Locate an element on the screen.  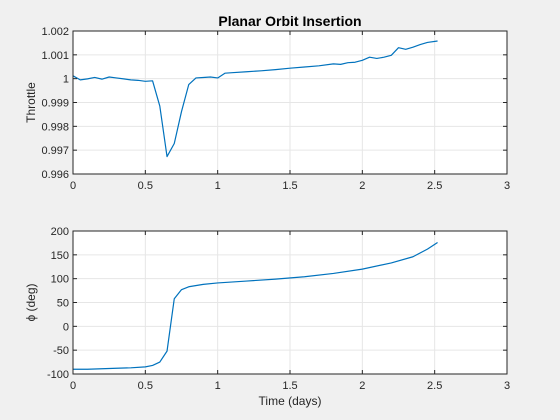
bottom-y-tick-label: 200 is located at coordinates (60, 232).